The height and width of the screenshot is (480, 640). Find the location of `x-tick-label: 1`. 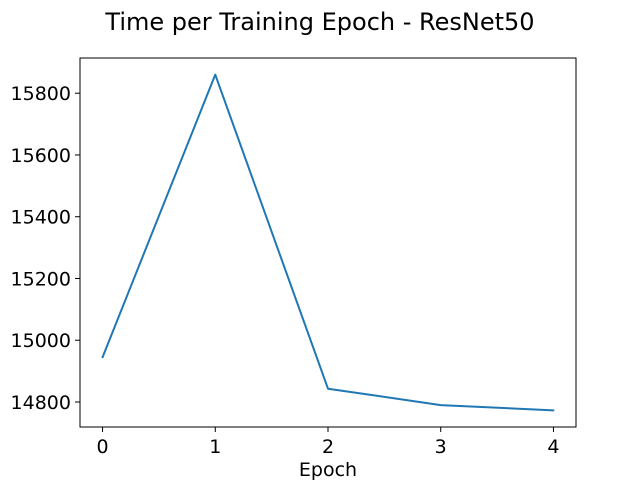

x-tick-label: 1 is located at coordinates (215, 447).